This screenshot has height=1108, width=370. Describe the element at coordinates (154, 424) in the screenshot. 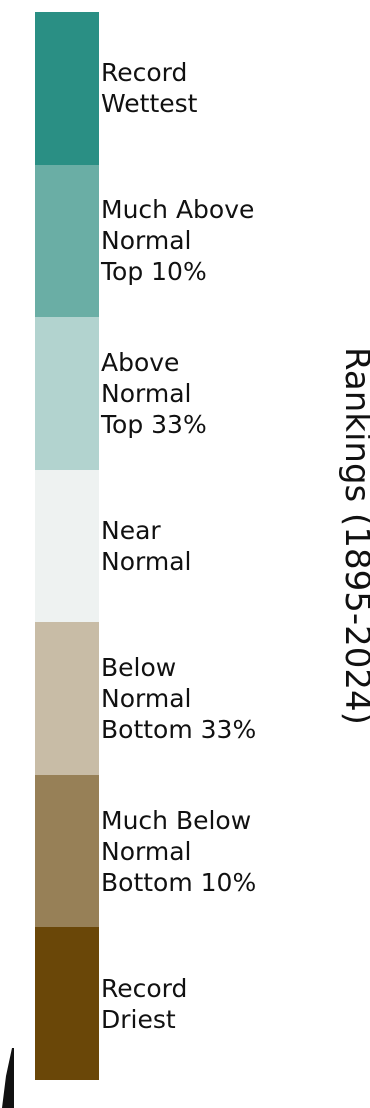

I see `legend-label-line: Top 33%` at that location.